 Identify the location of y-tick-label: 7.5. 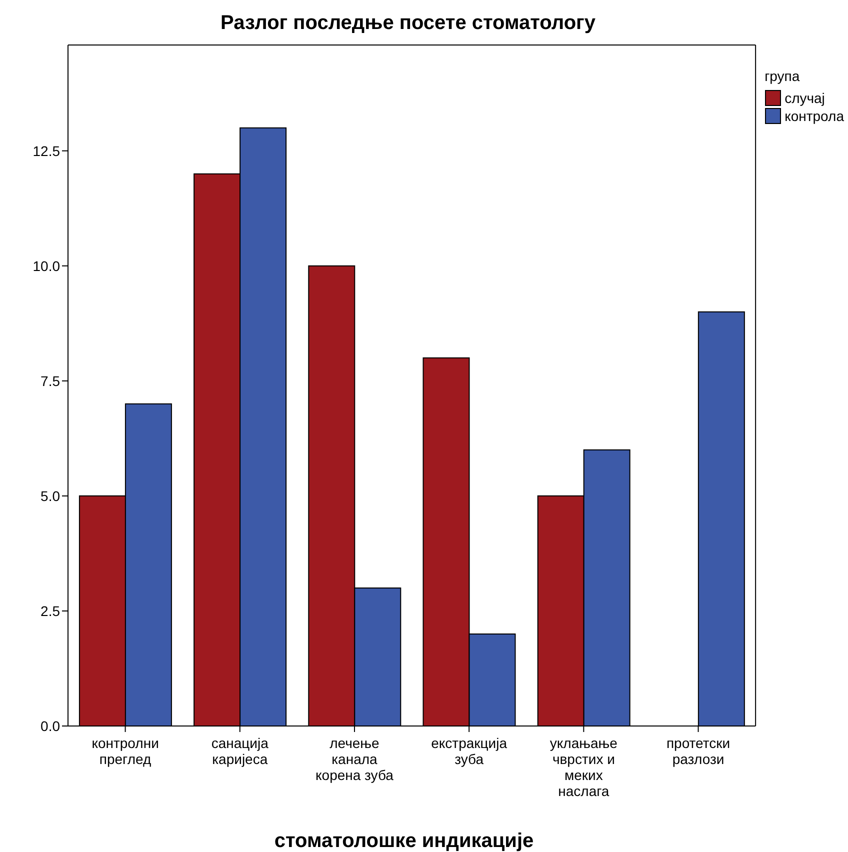
(50, 380).